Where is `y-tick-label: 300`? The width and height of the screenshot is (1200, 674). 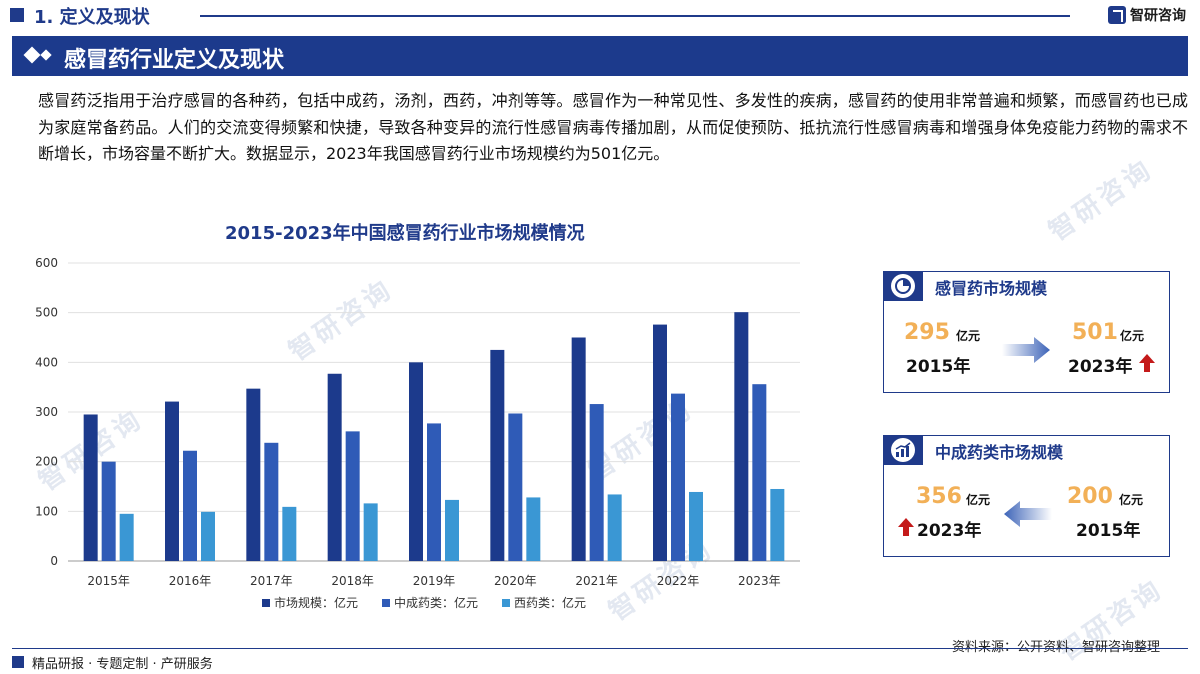 y-tick-label: 300 is located at coordinates (46, 412).